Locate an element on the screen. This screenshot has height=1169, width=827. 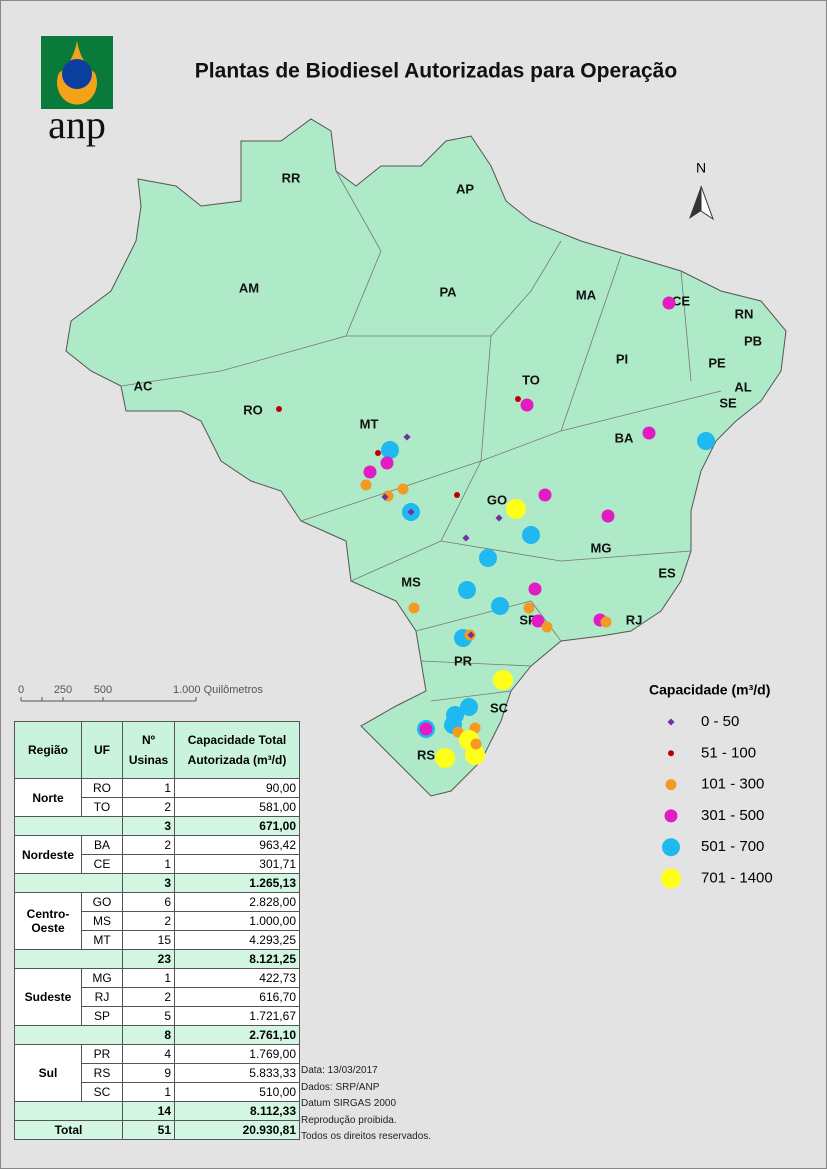
legend-label: 0 - 50 is located at coordinates (720, 721).